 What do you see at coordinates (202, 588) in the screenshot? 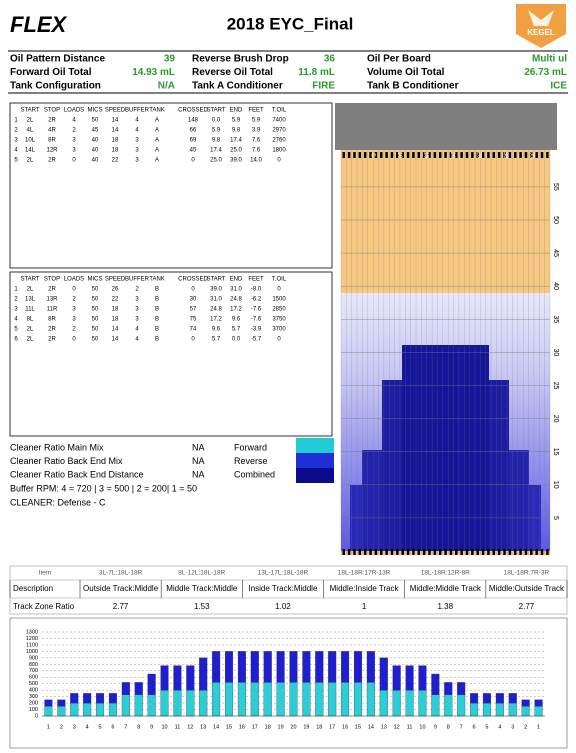
I see `zone-description: Middle Track:Middle` at bounding box center [202, 588].